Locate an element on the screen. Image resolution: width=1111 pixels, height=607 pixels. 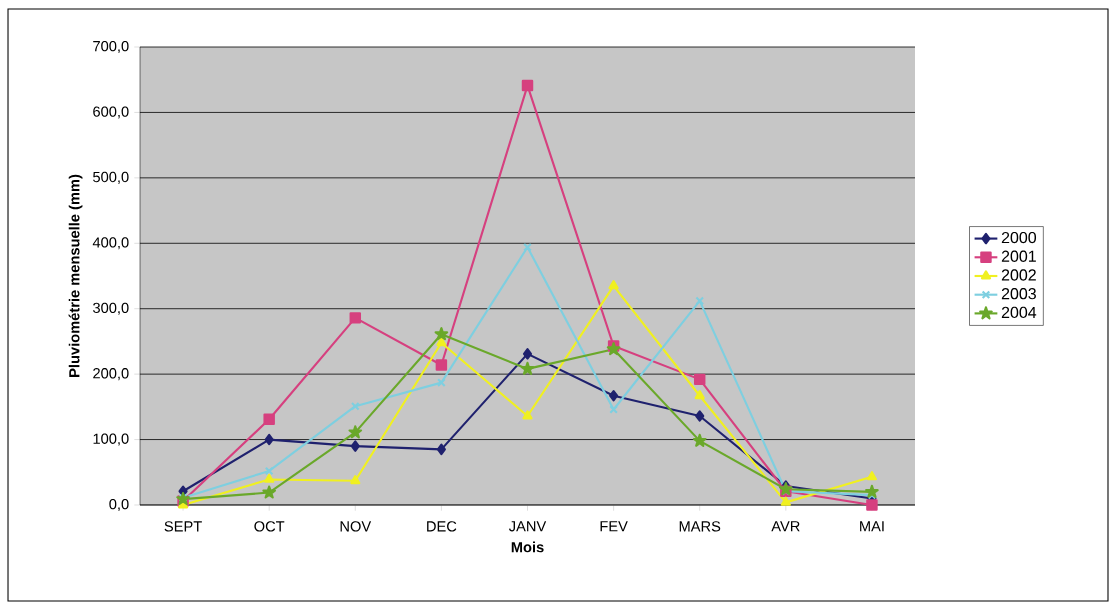
x-tick-label: FEV is located at coordinates (614, 526).